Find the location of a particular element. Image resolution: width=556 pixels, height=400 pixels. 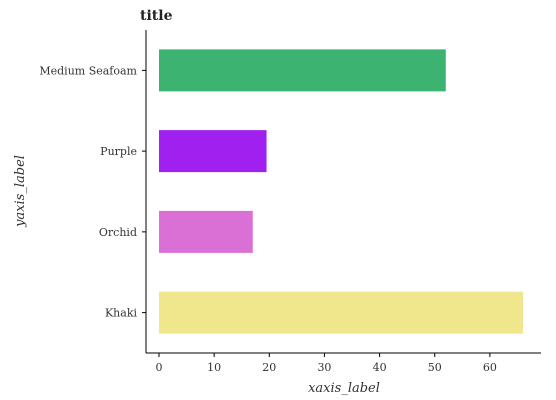

x-axis-ticks: 0 10 20 30 40 50 60 is located at coordinates (326, 363).